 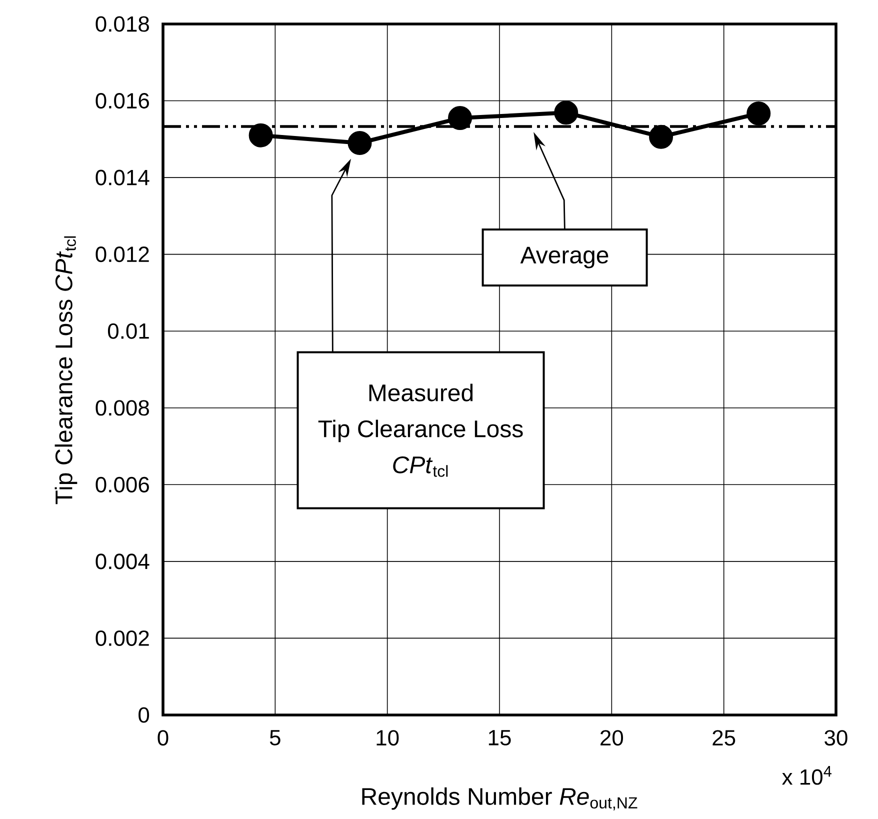 What do you see at coordinates (122, 408) in the screenshot?
I see `y-tick-label: 0.008` at bounding box center [122, 408].